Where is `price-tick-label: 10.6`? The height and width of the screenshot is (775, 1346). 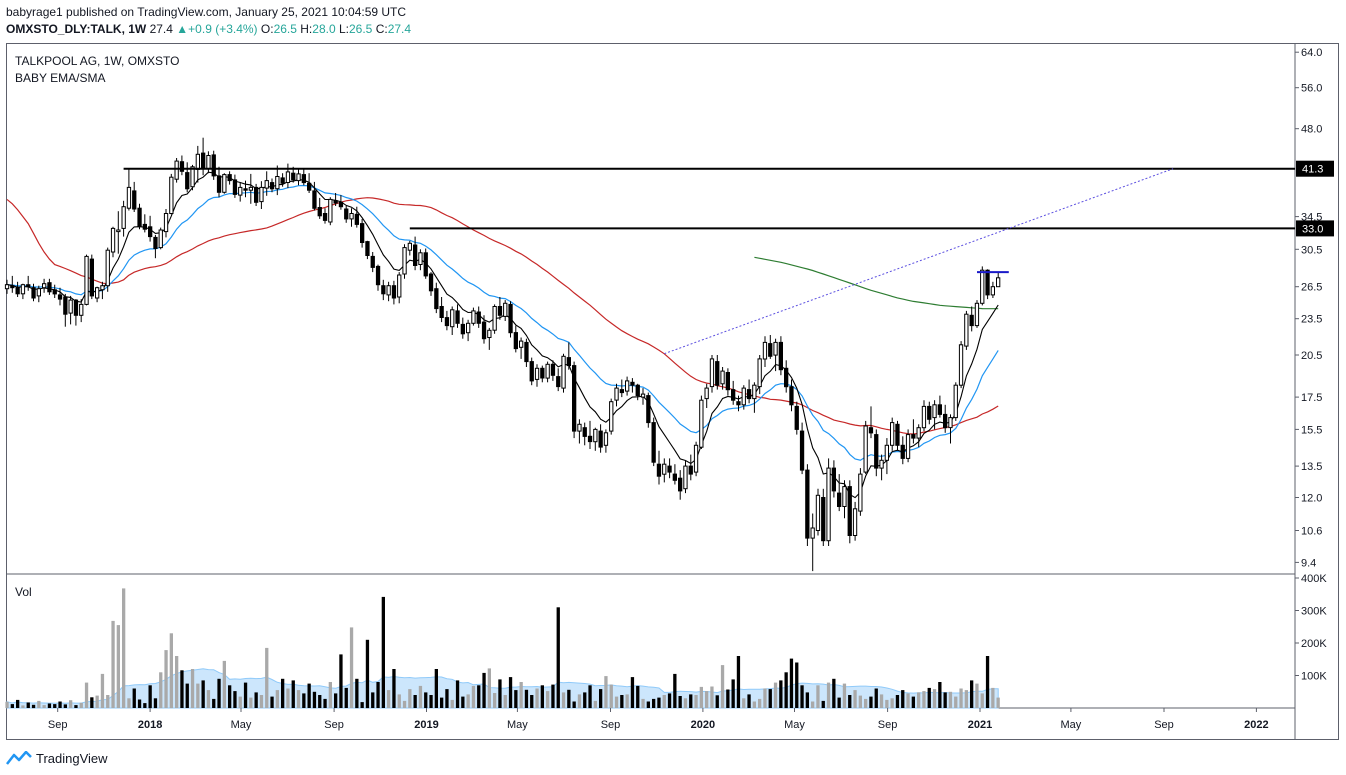
price-tick-label: 10.6 is located at coordinates (1311, 532).